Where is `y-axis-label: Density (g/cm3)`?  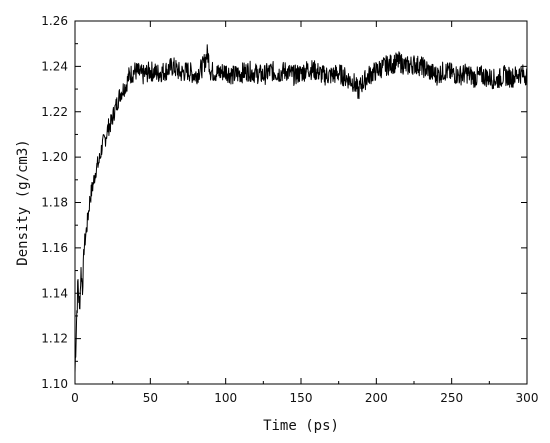 y-axis-label: Density (g/cm3) is located at coordinates (23, 202).